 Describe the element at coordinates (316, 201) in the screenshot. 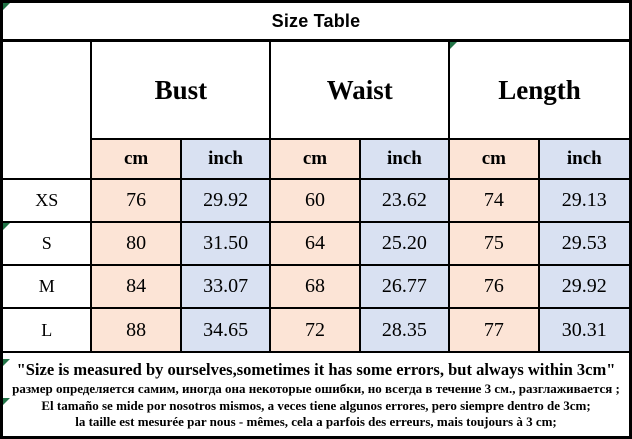

I see `cell-xs-waist-cm: 60` at that location.